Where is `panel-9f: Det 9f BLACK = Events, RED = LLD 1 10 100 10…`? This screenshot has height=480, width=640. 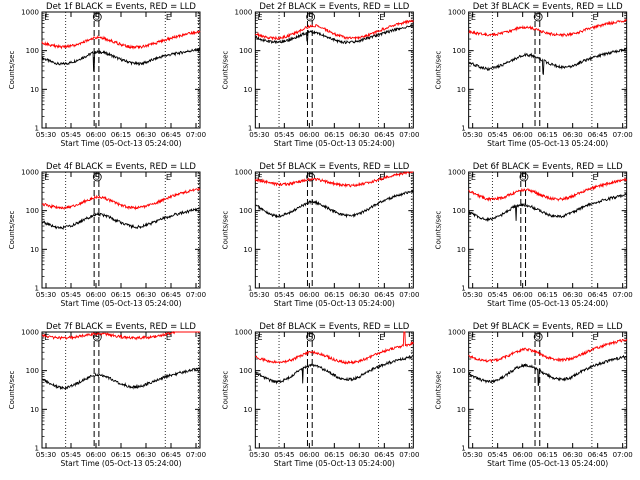 panel-9f: Det 9f BLACK = Events, RED = LLD 1 10 100 10… is located at coordinates (534, 395).